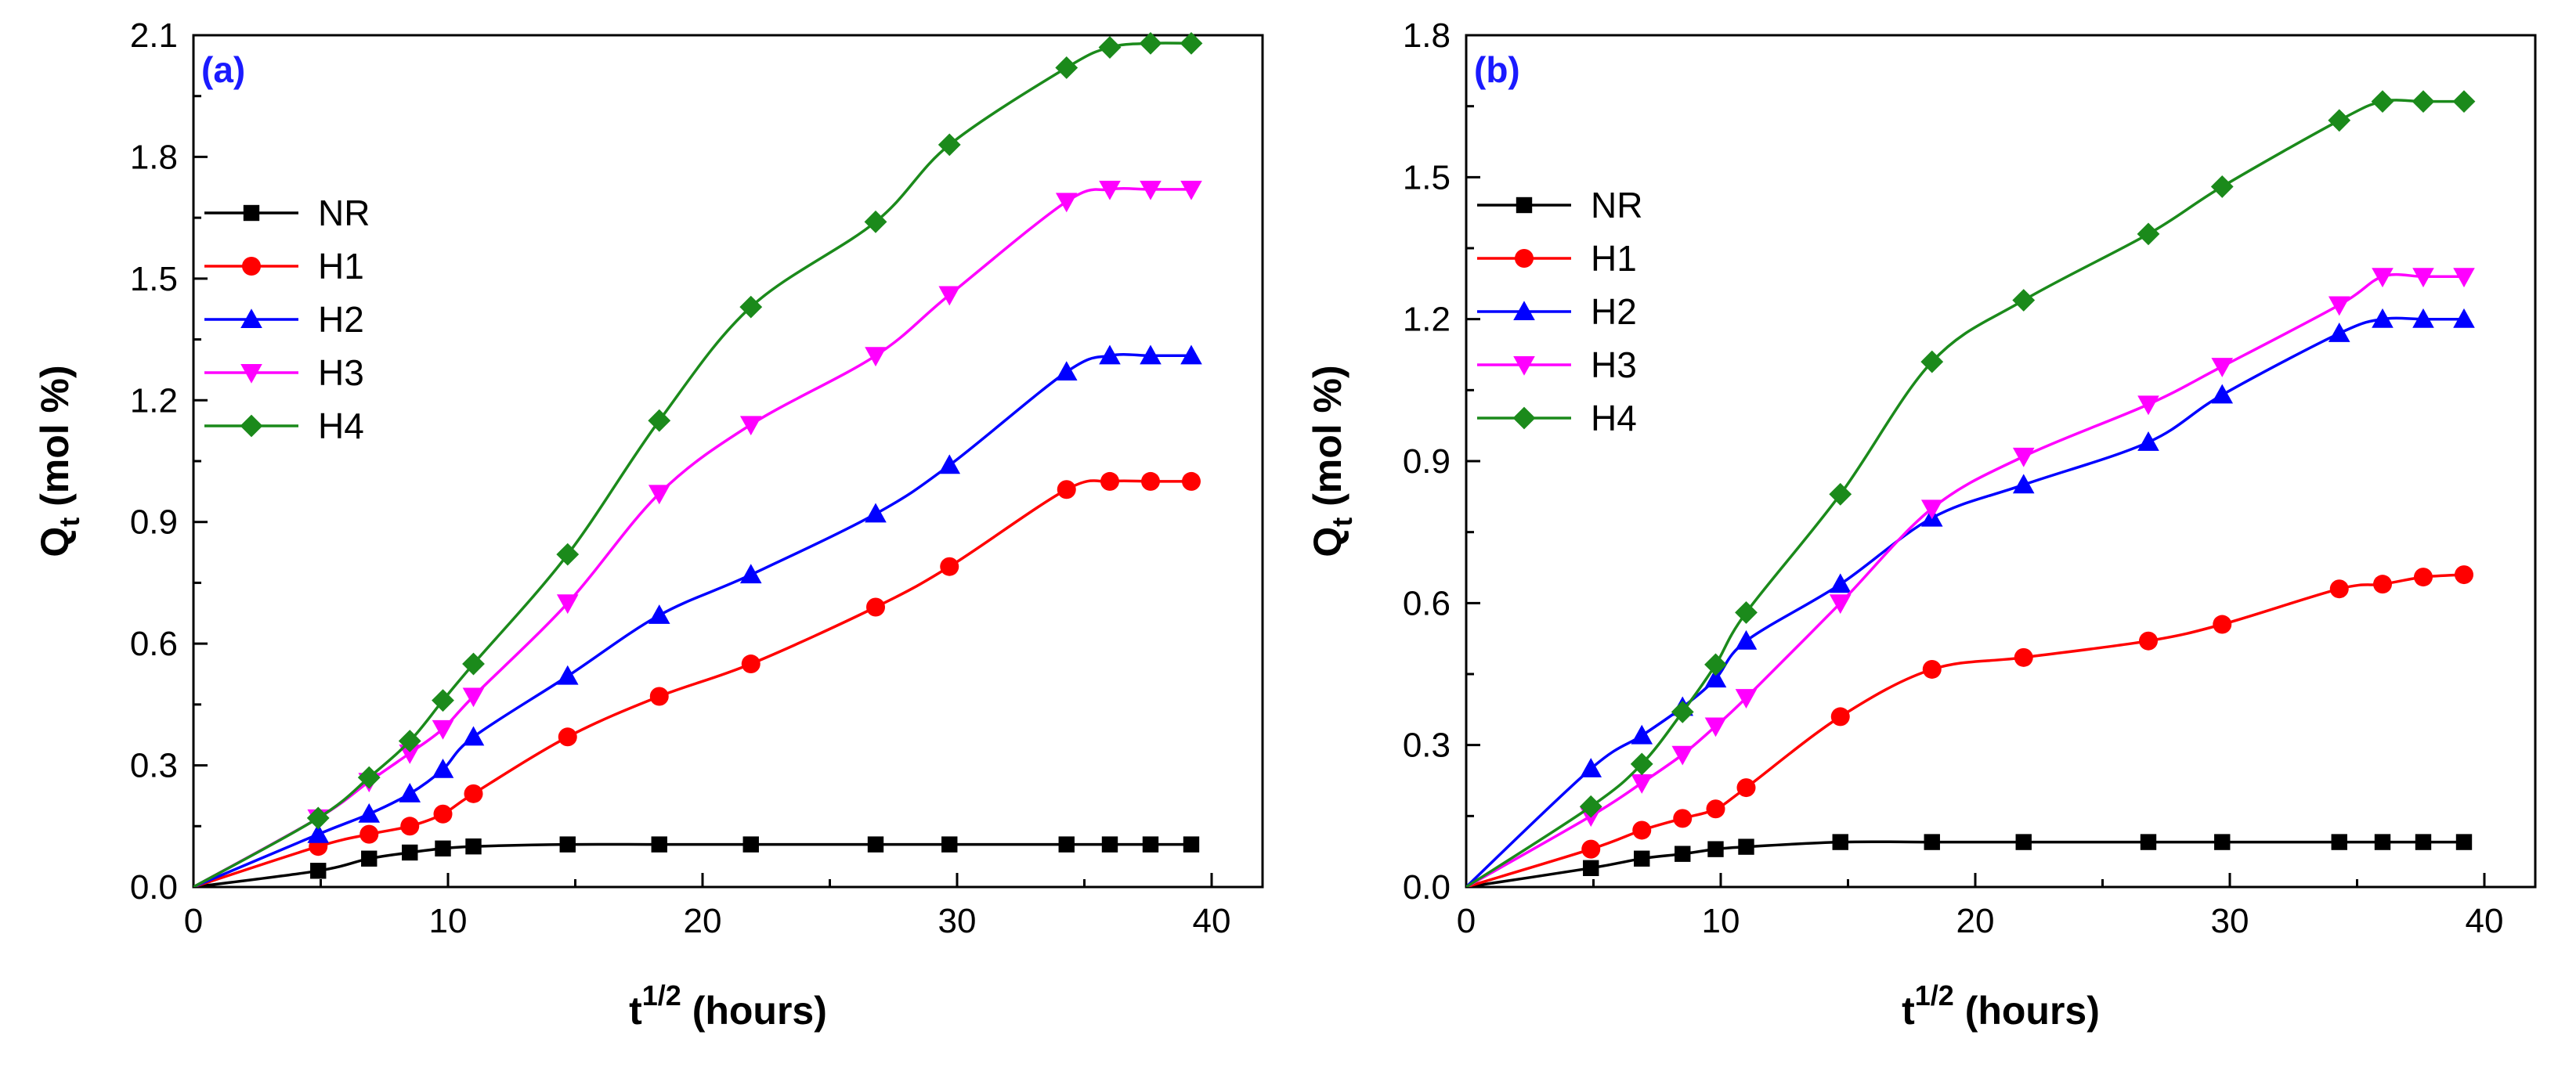 This screenshot has width=2576, height=1089. I want to click on x-axis-title-sup: 1/2, so click(1934, 995).